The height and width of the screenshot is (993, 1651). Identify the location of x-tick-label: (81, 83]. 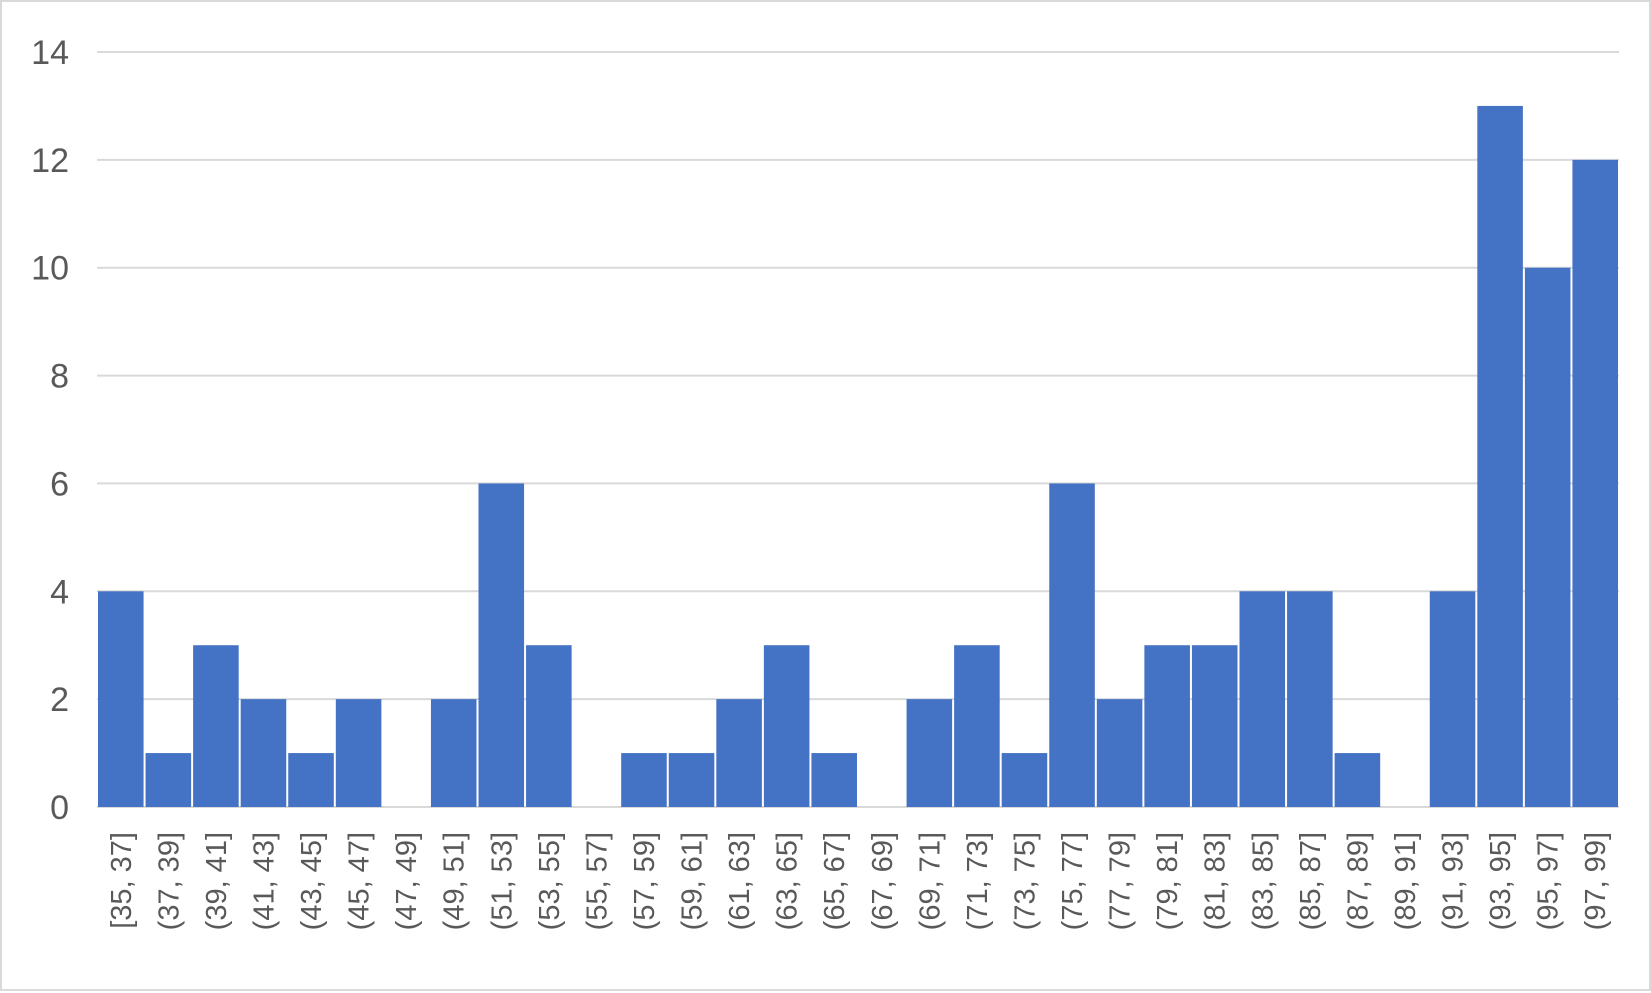
(1216, 881).